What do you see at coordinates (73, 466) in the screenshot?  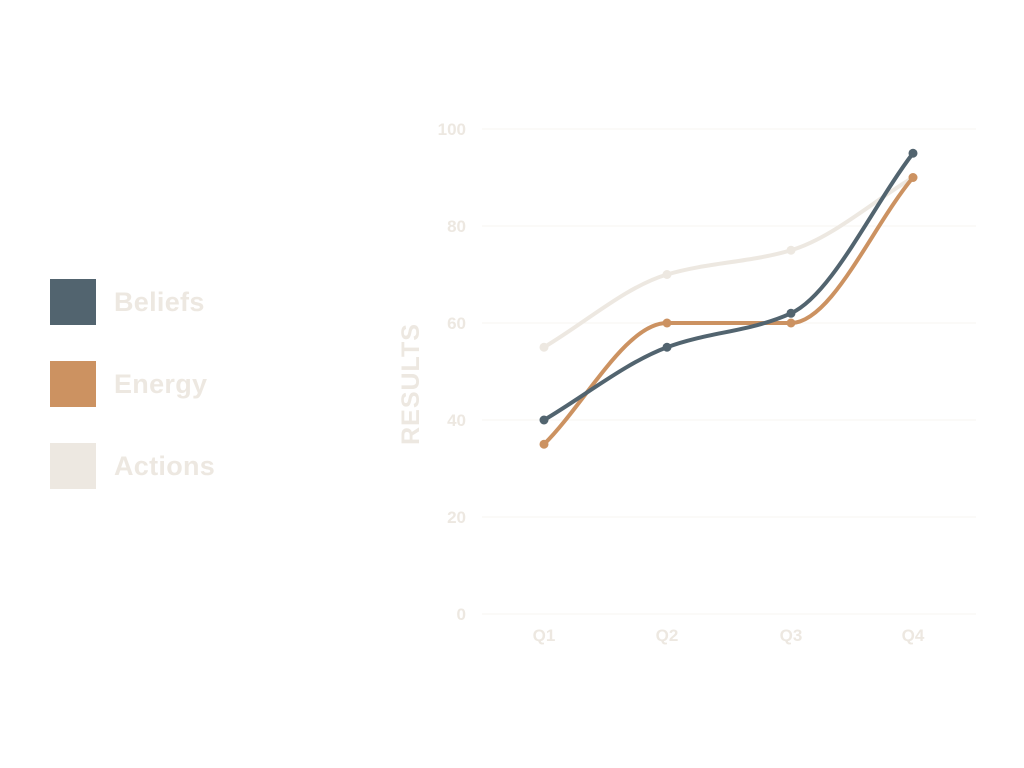 I see `legend-swatch-actions` at bounding box center [73, 466].